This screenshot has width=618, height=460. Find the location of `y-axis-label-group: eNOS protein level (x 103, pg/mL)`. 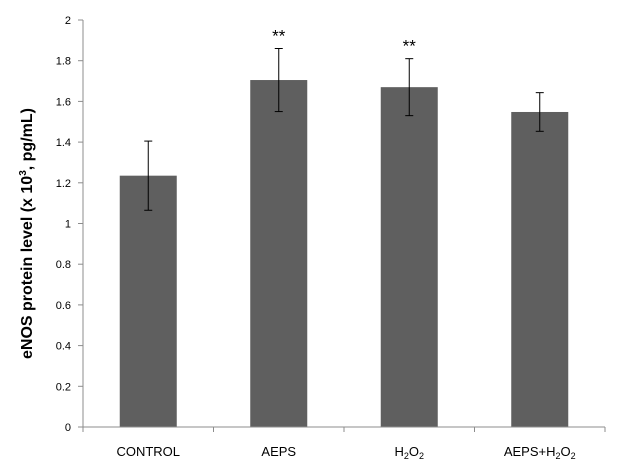

y-axis-label-group: eNOS protein level (x 103, pg/mL) is located at coordinates (27, 233).